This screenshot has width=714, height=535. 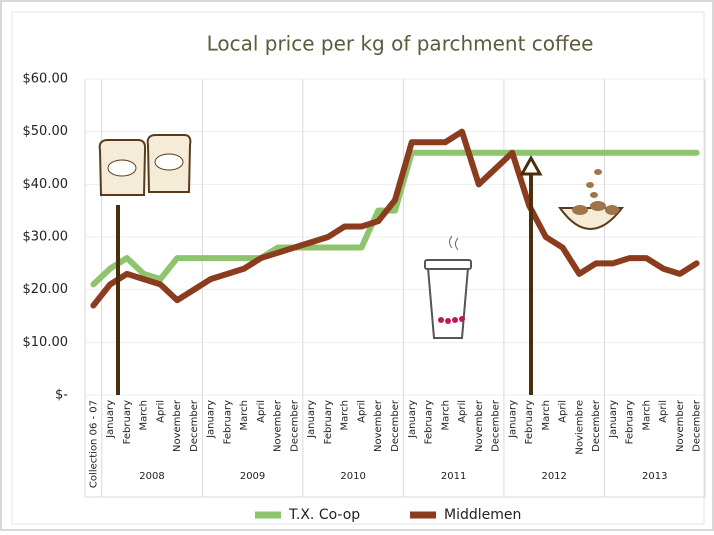 I want to click on x-tick-label: Collection 06 - 07, so click(x=93, y=444).